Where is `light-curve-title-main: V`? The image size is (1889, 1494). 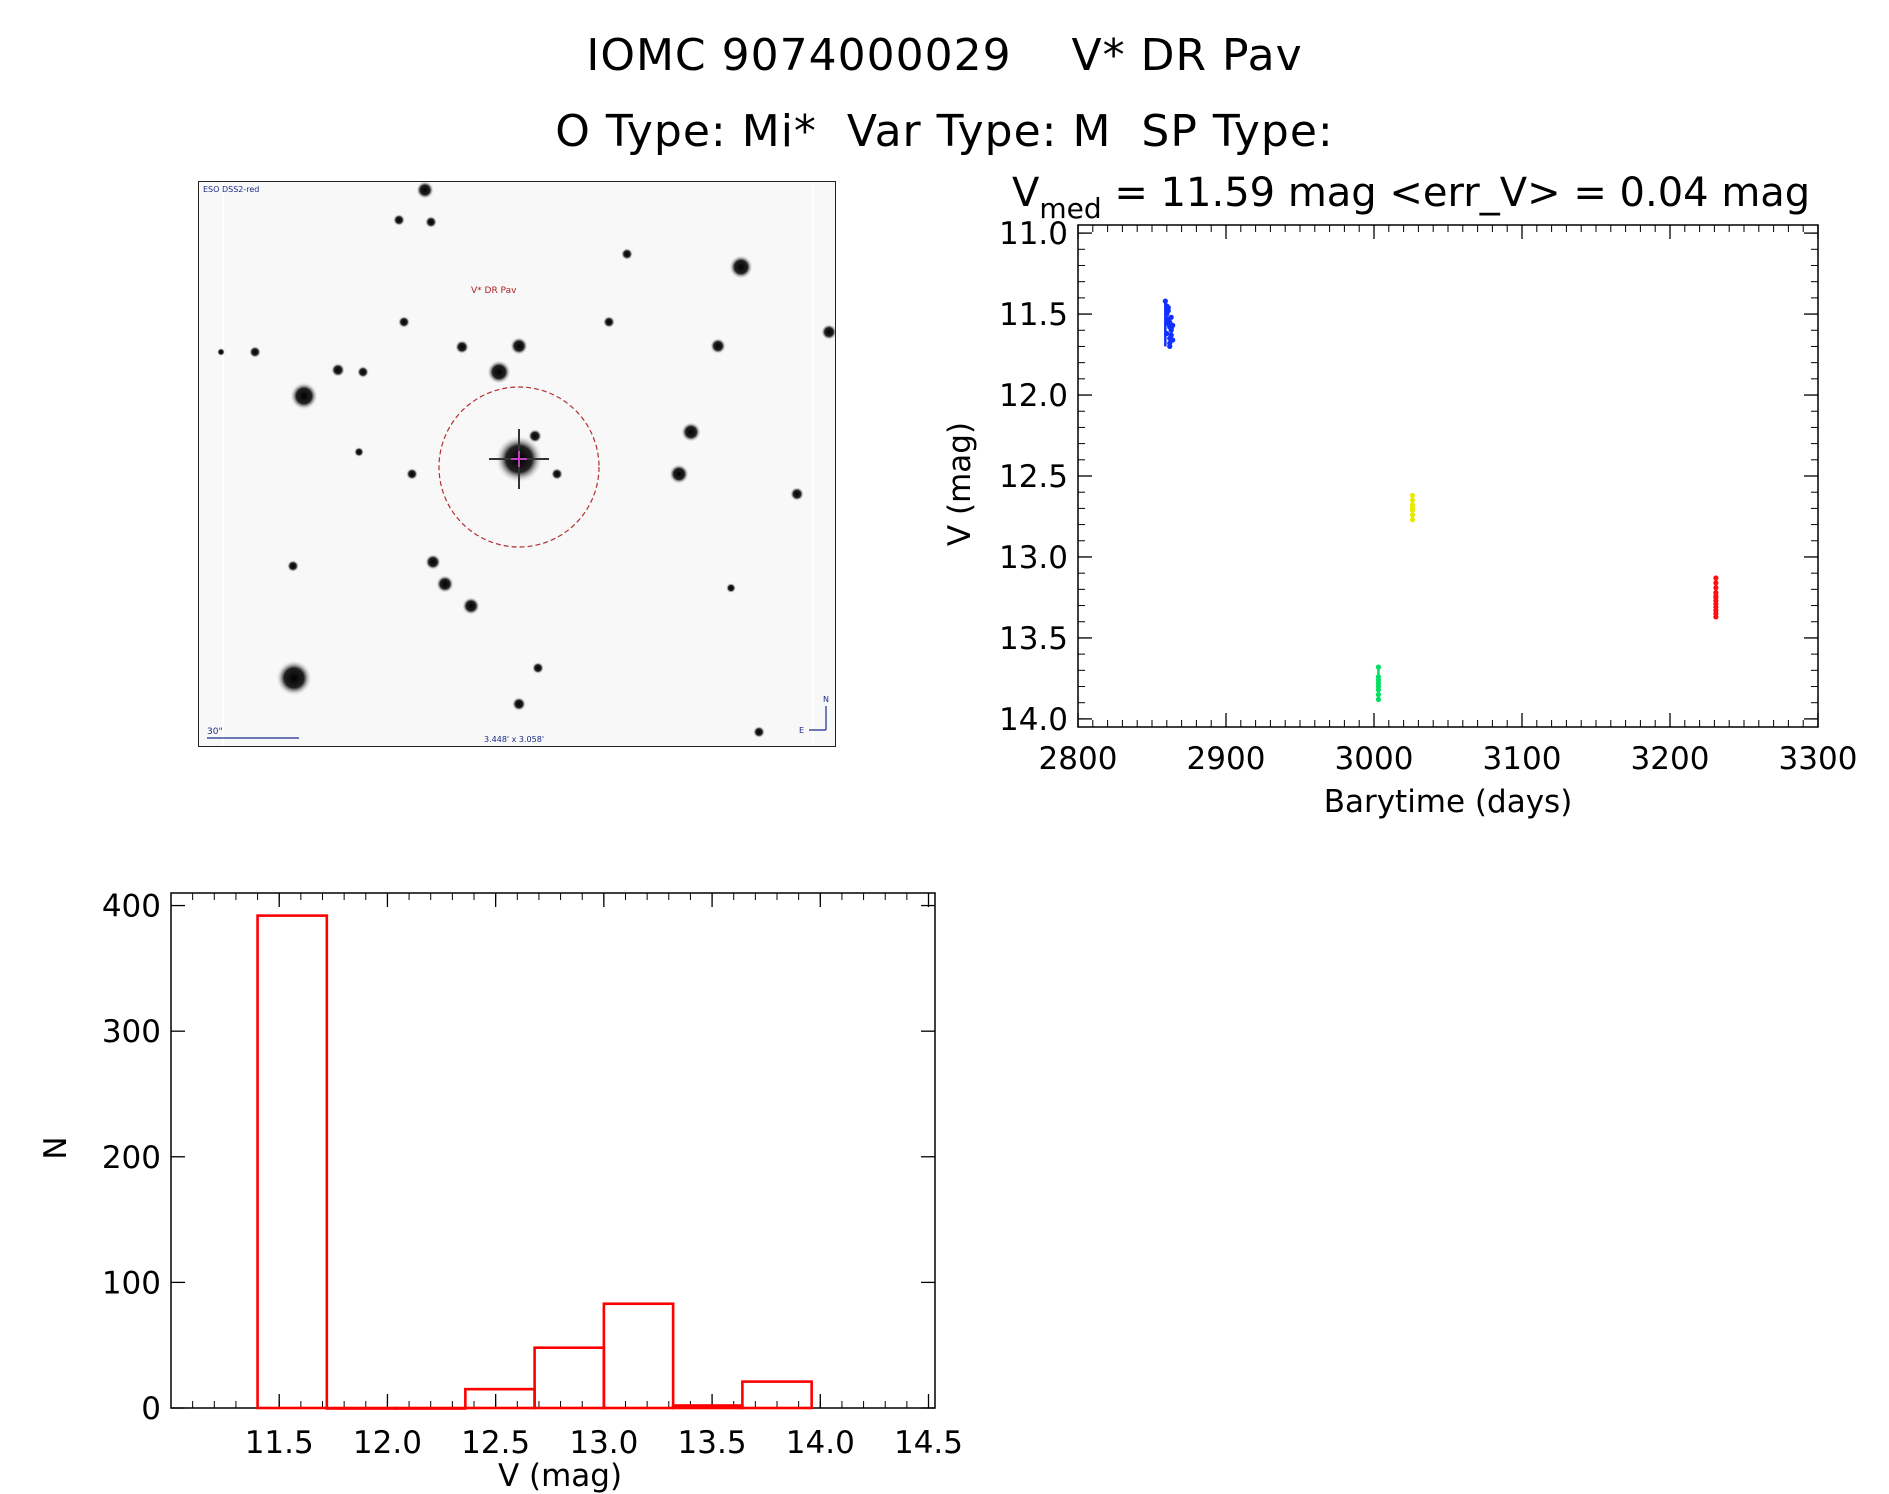
light-curve-title-main: V is located at coordinates (1026, 193).